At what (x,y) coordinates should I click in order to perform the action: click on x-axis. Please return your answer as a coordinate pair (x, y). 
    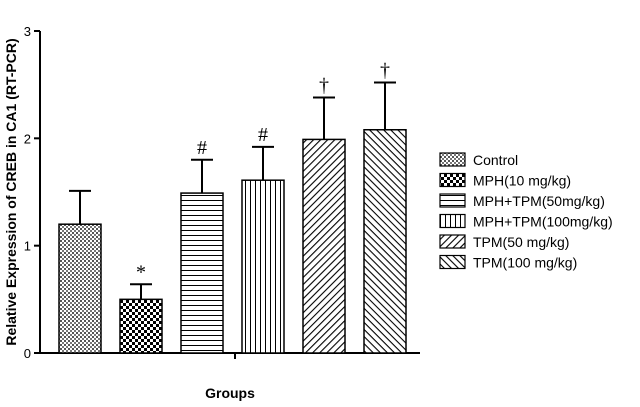
    Looking at the image, I should click on (230, 355).